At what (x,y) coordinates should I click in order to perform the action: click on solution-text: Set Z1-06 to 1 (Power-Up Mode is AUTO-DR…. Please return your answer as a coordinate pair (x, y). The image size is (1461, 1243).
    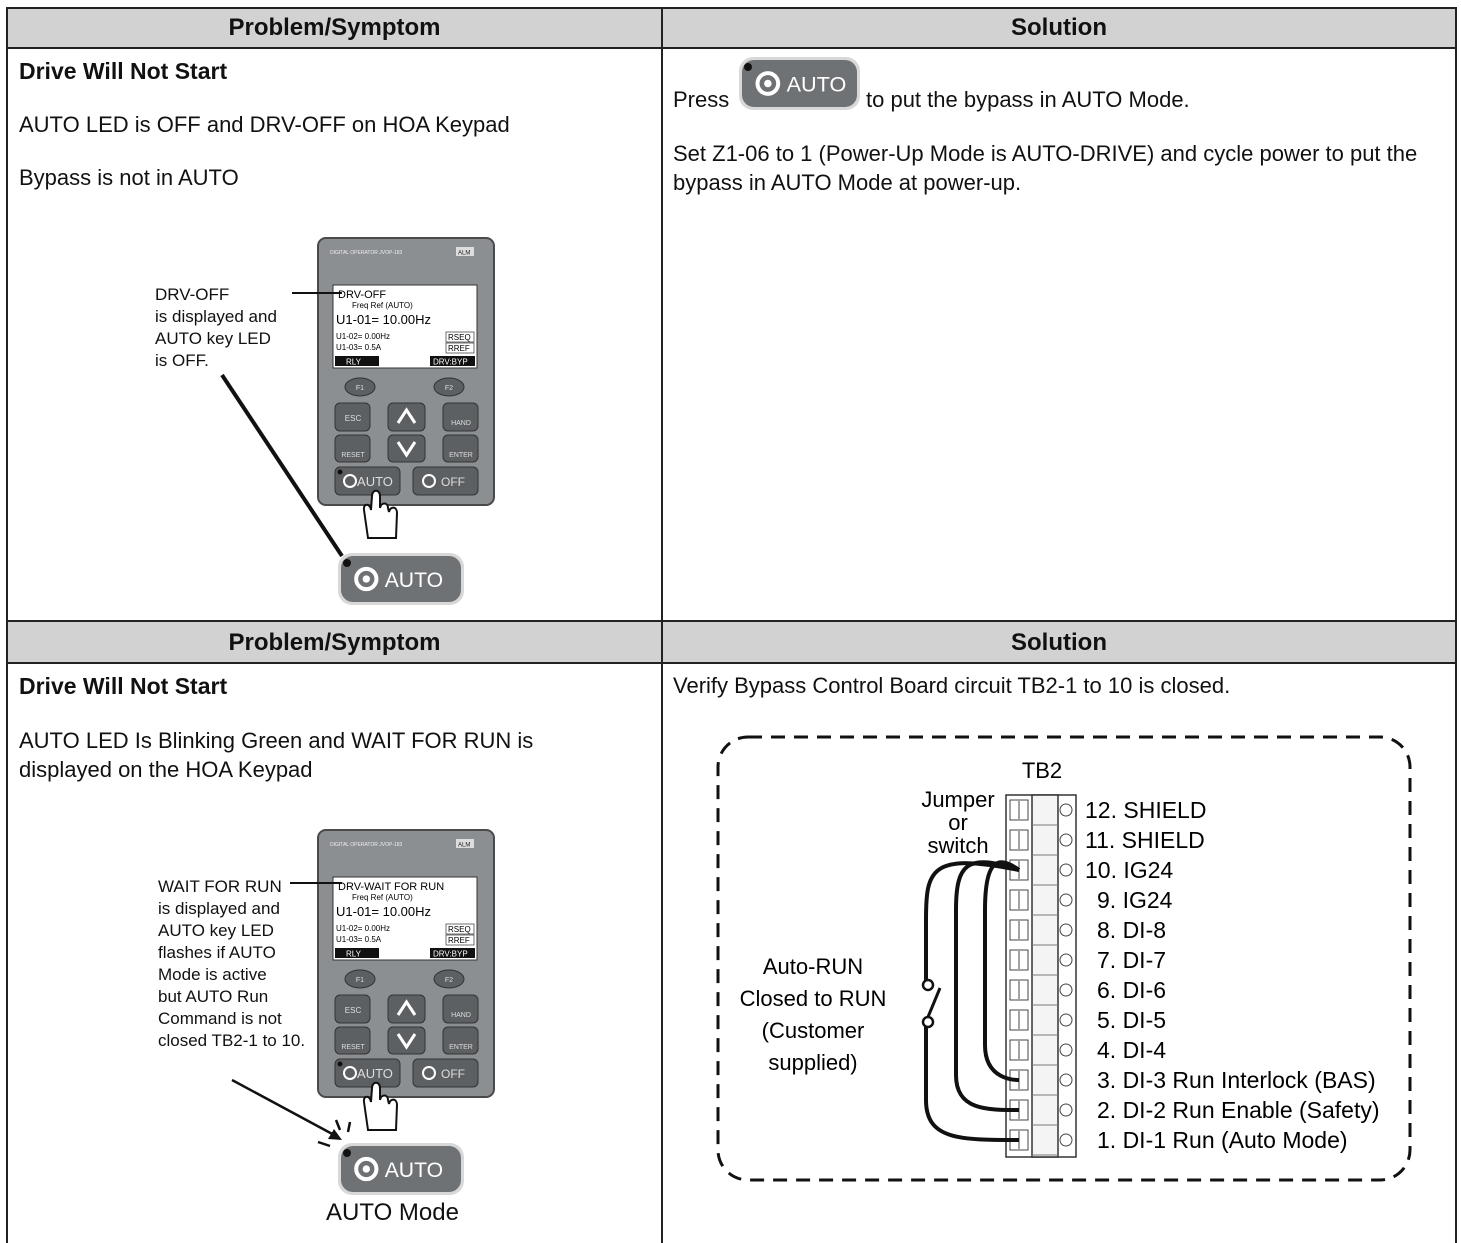
    Looking at the image, I should click on (1045, 168).